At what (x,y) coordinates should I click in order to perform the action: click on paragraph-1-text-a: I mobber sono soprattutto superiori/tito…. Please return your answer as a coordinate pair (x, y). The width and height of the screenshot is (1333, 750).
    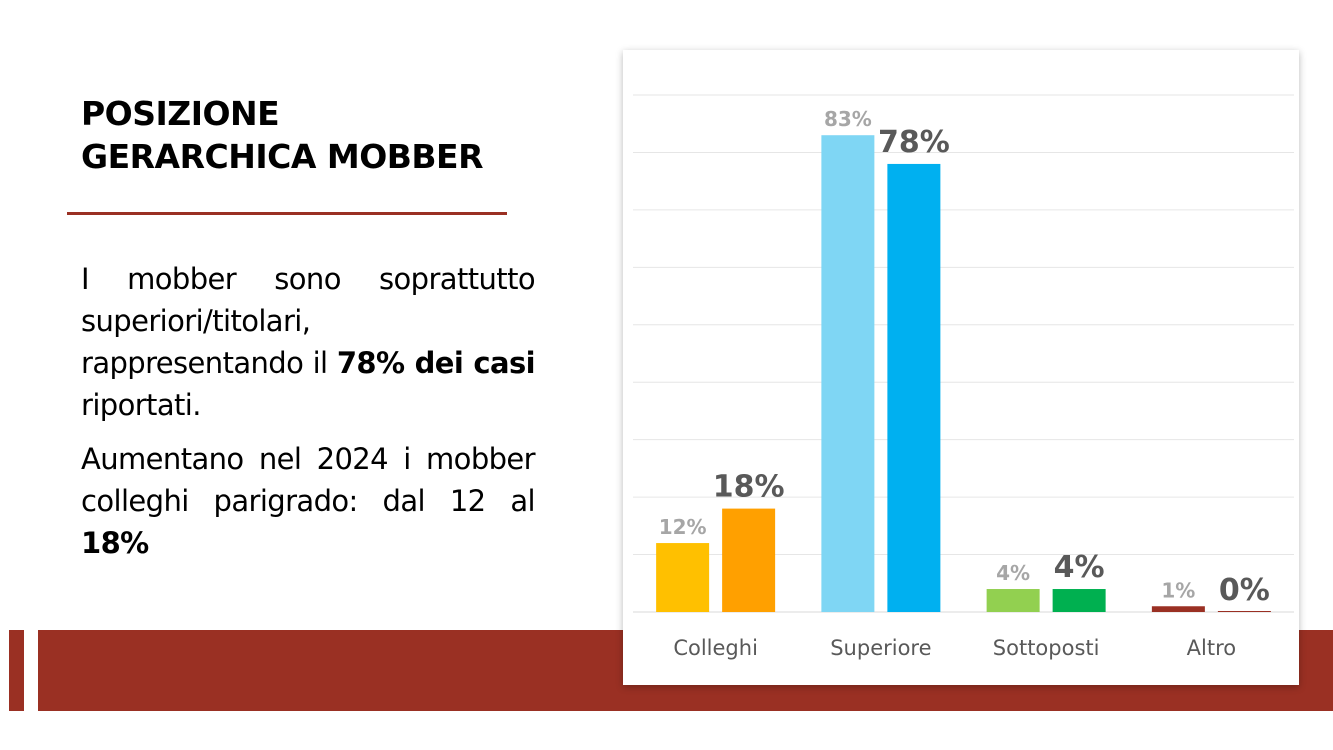
    Looking at the image, I should click on (308, 321).